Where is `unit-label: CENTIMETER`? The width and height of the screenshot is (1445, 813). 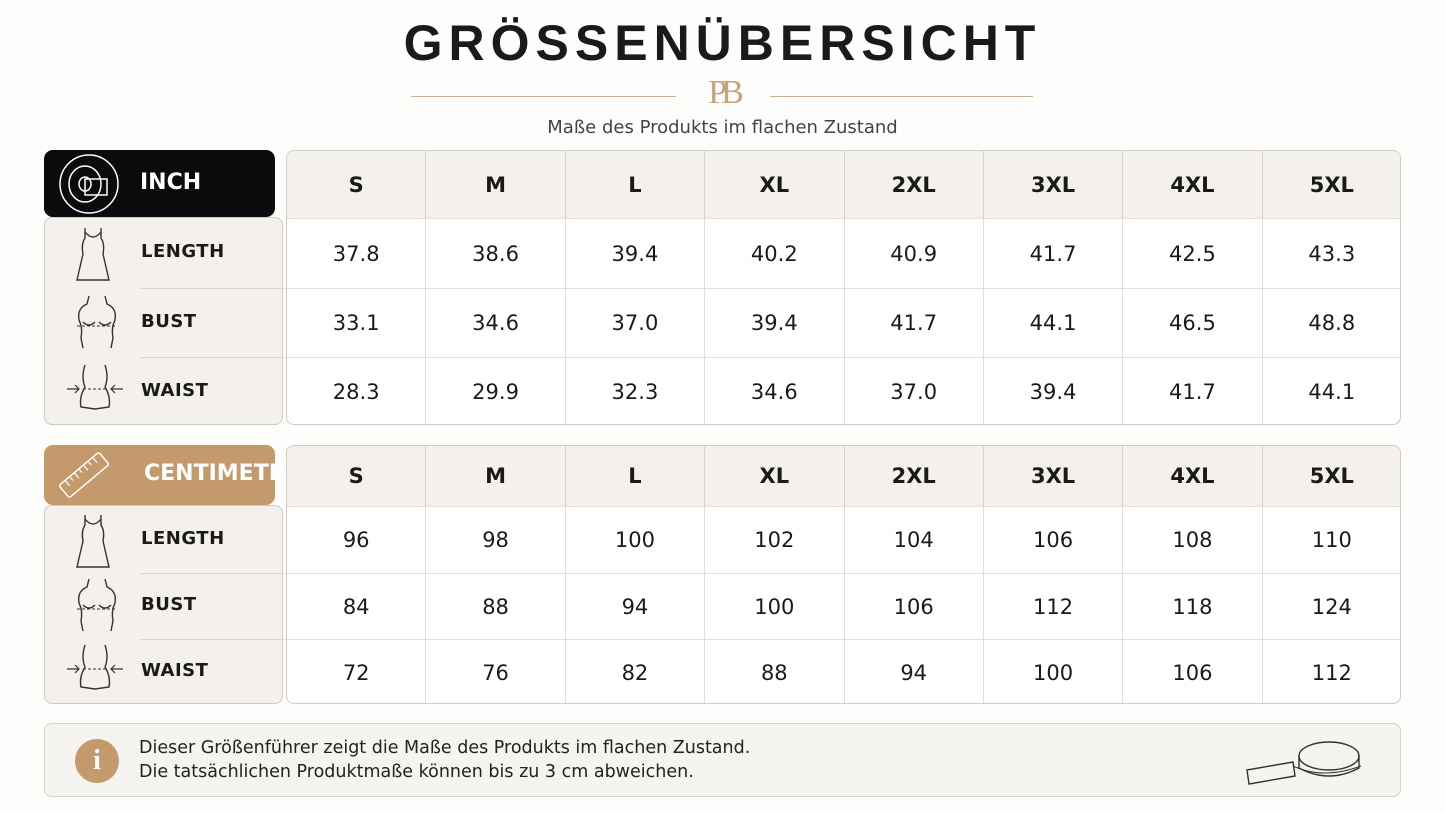 unit-label: CENTIMETER is located at coordinates (222, 473).